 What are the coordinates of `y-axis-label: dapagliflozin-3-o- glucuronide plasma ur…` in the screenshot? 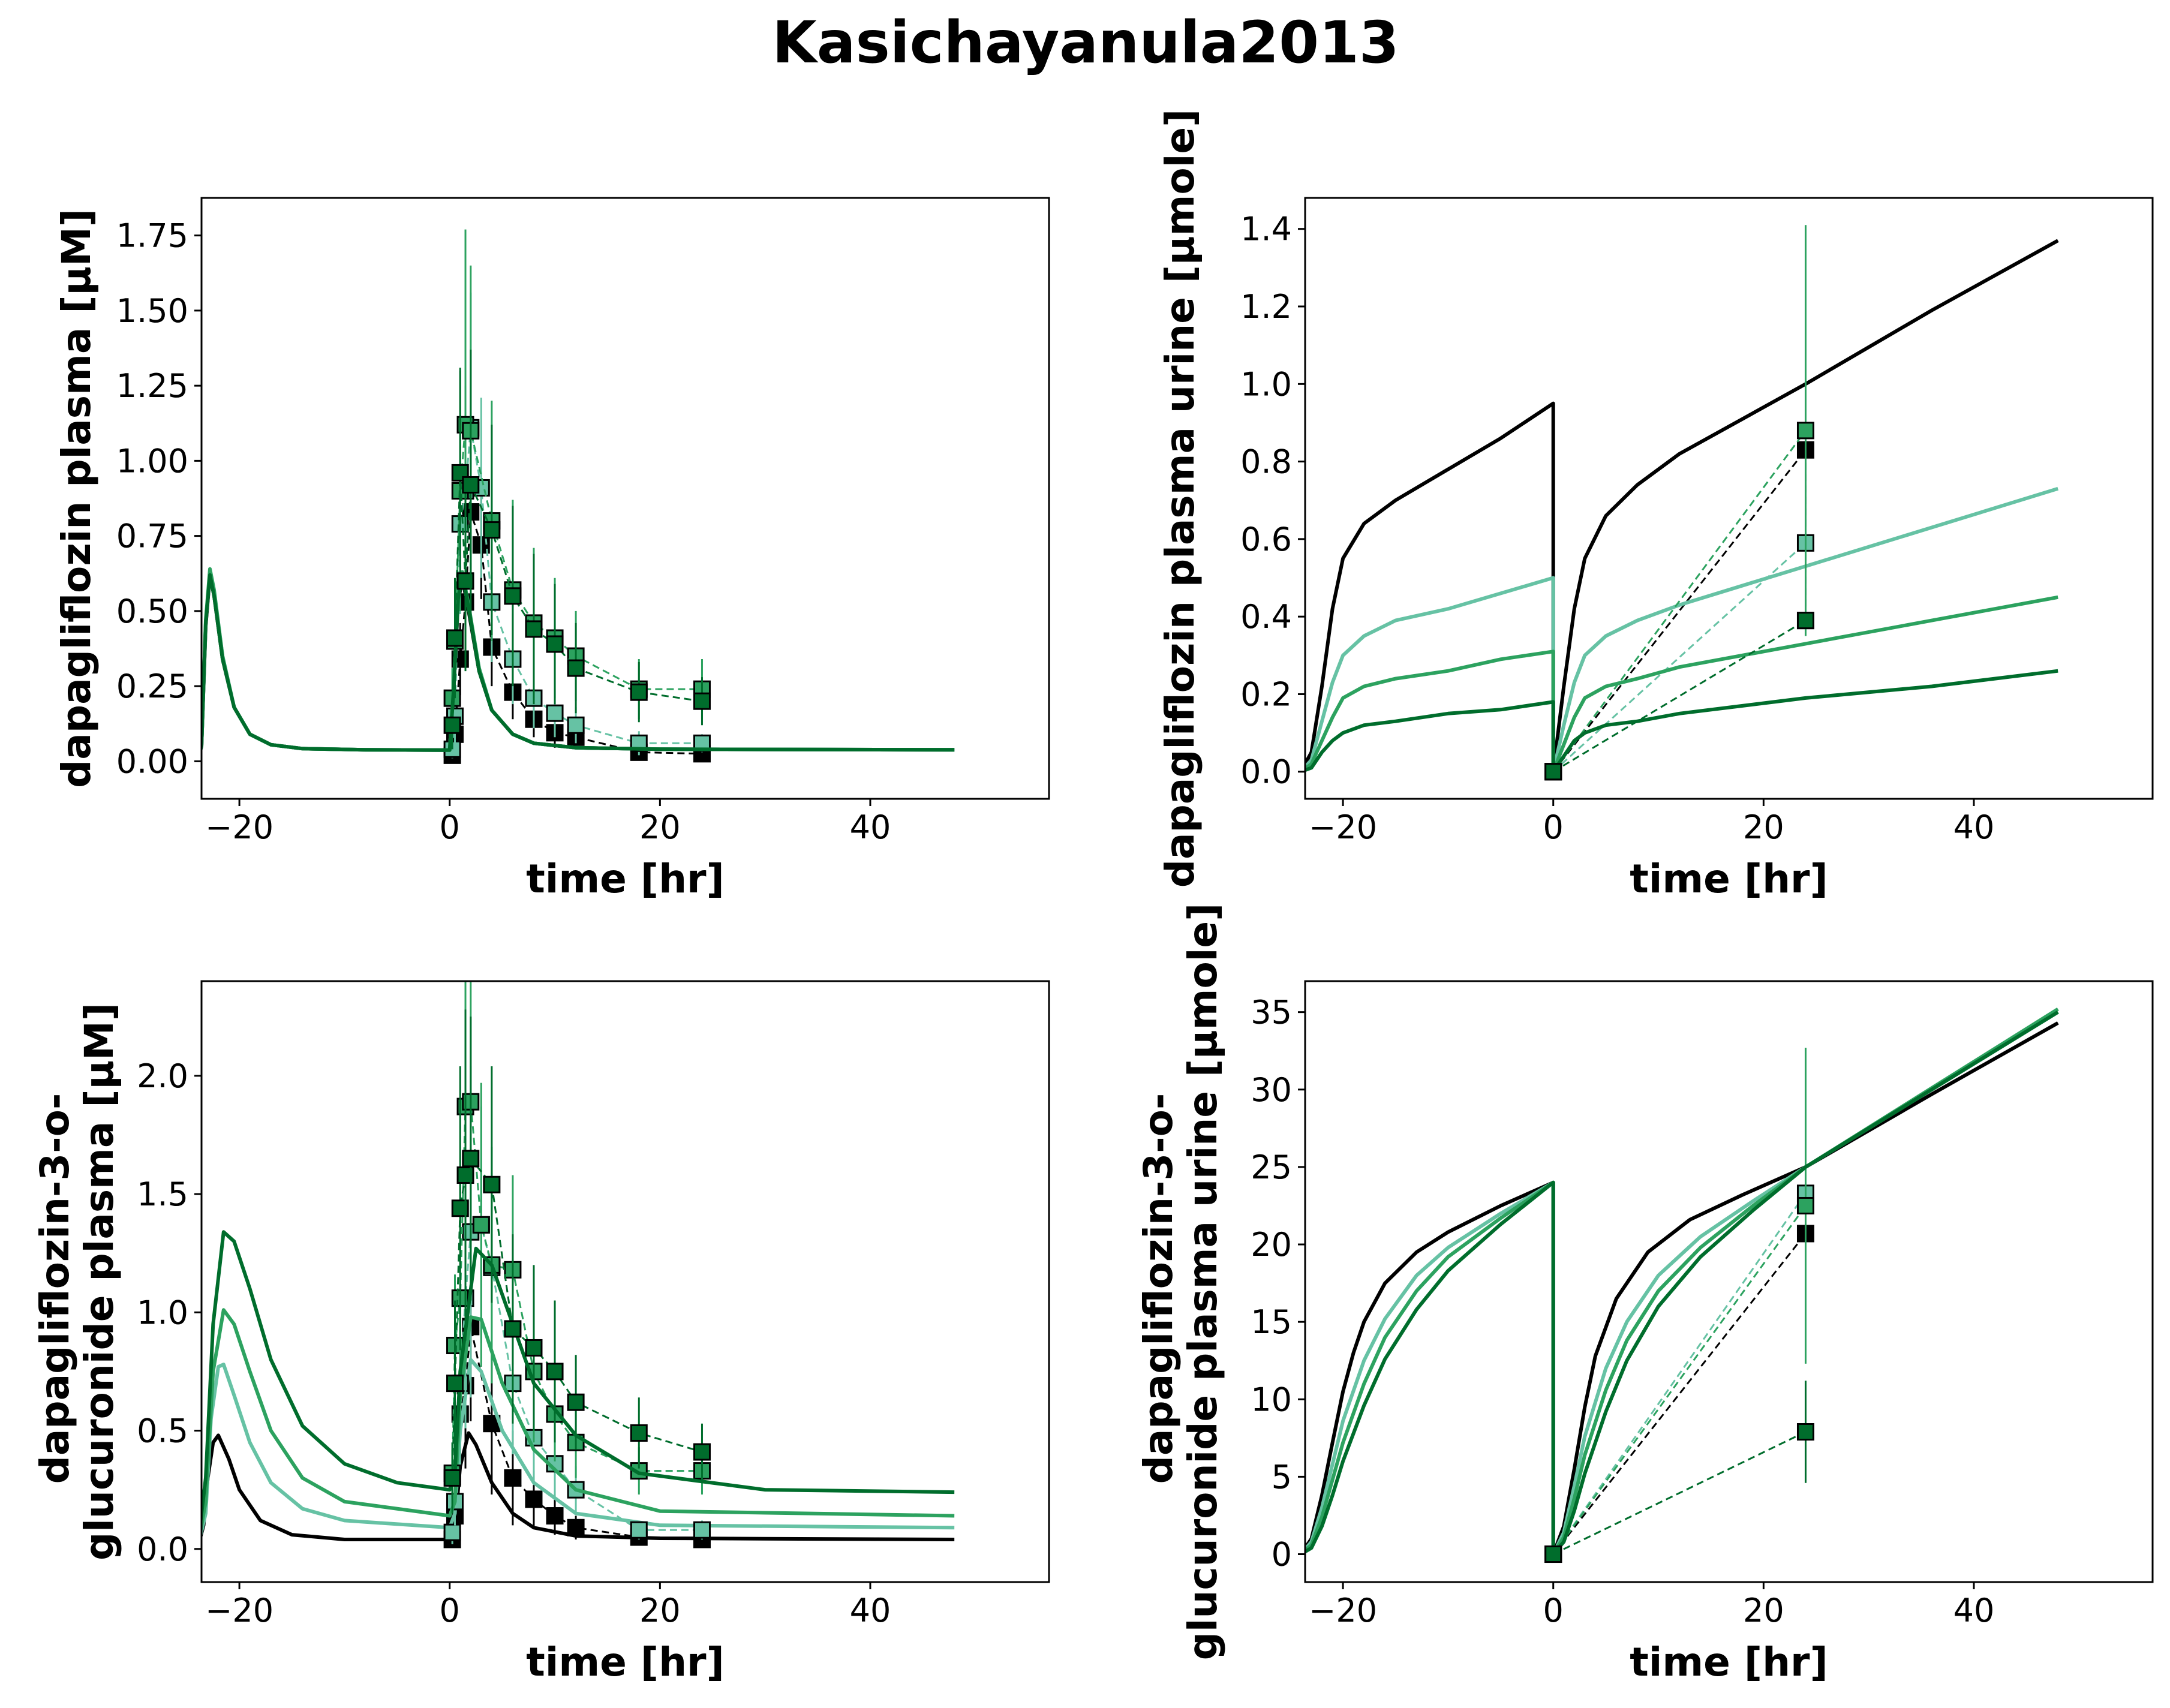 It's located at (1181, 1282).